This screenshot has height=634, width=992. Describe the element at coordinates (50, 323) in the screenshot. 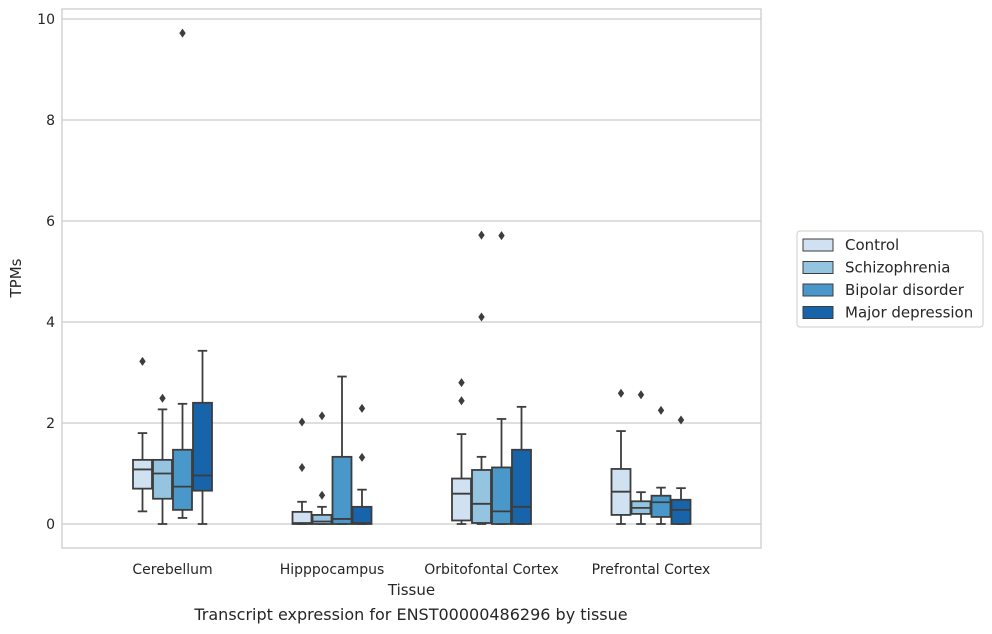

I see `y-tick-label: 4` at that location.